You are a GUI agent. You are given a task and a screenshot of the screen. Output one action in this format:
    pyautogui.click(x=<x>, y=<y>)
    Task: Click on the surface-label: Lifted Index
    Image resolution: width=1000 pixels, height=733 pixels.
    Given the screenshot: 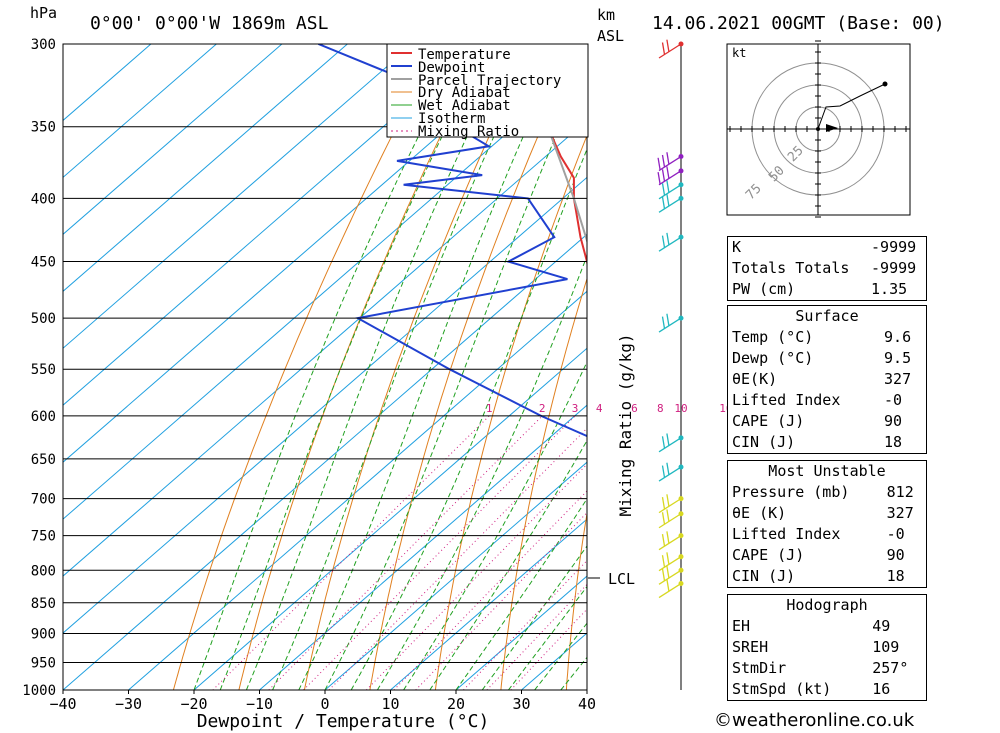 What is the action you would take?
    pyautogui.click(x=786, y=400)
    